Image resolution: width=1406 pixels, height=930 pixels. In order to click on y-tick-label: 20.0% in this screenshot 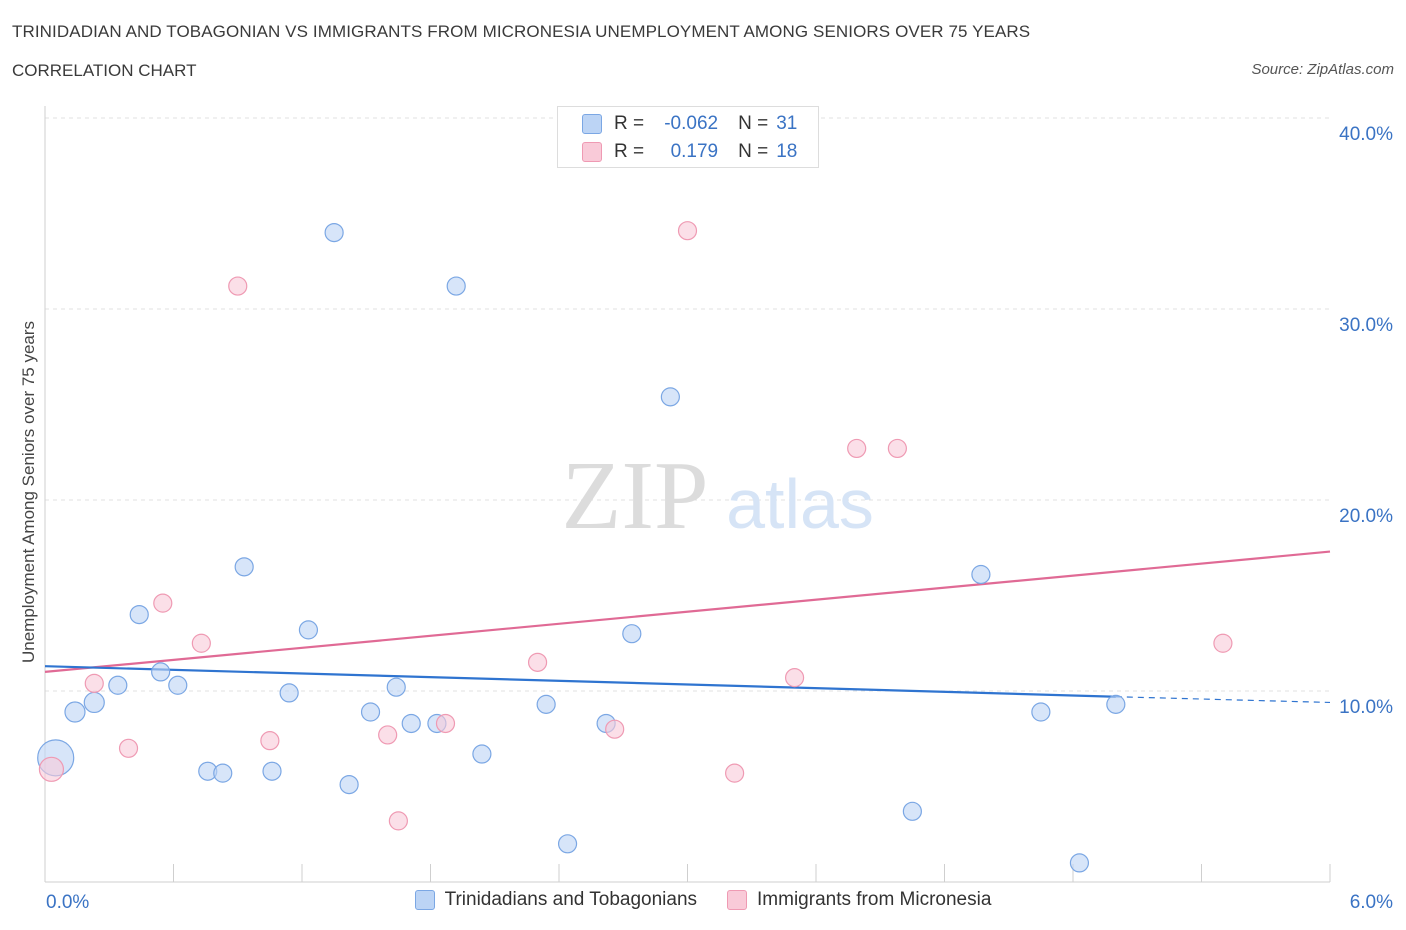, I will do `click(1366, 516)`.